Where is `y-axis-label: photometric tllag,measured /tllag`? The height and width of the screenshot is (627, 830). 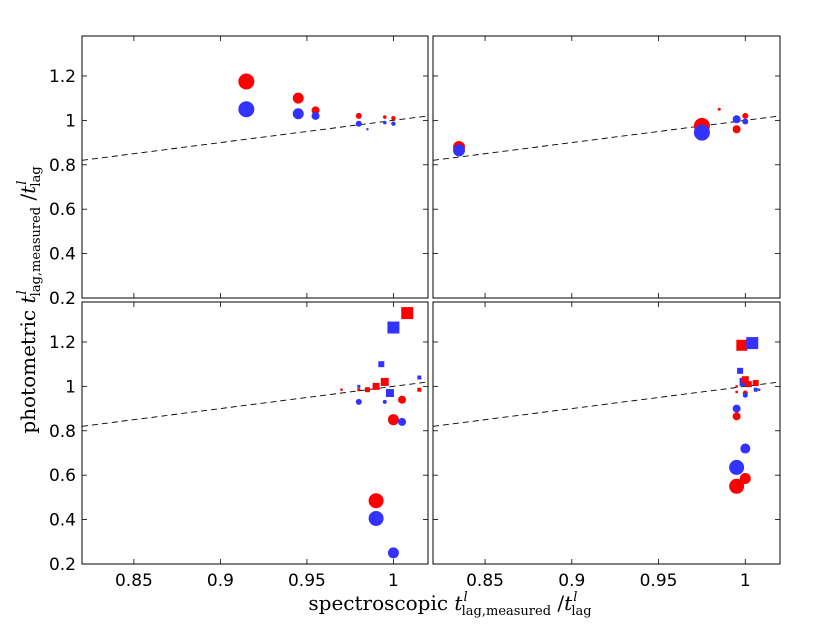 y-axis-label: photometric tllag,measured /tllag is located at coordinates (29, 299).